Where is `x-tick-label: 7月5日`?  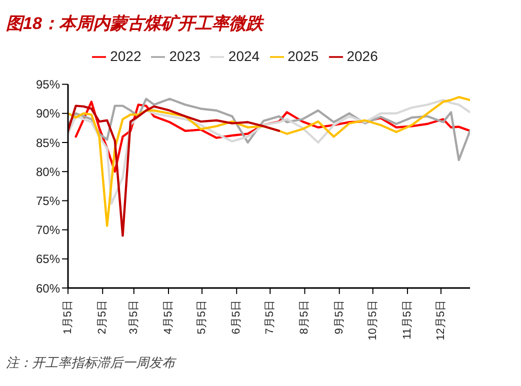 x-tick-label: 7月5日 is located at coordinates (270, 317).